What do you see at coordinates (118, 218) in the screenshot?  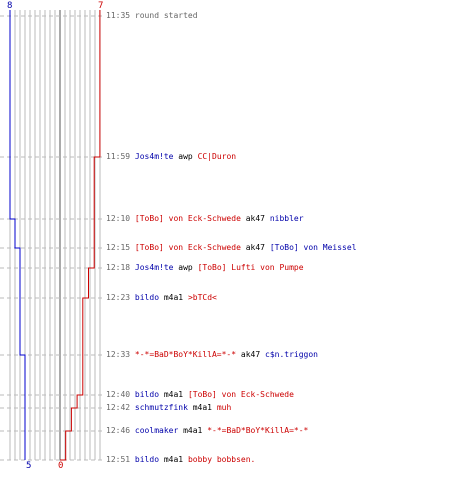 I see `event-time: 12:10` at bounding box center [118, 218].